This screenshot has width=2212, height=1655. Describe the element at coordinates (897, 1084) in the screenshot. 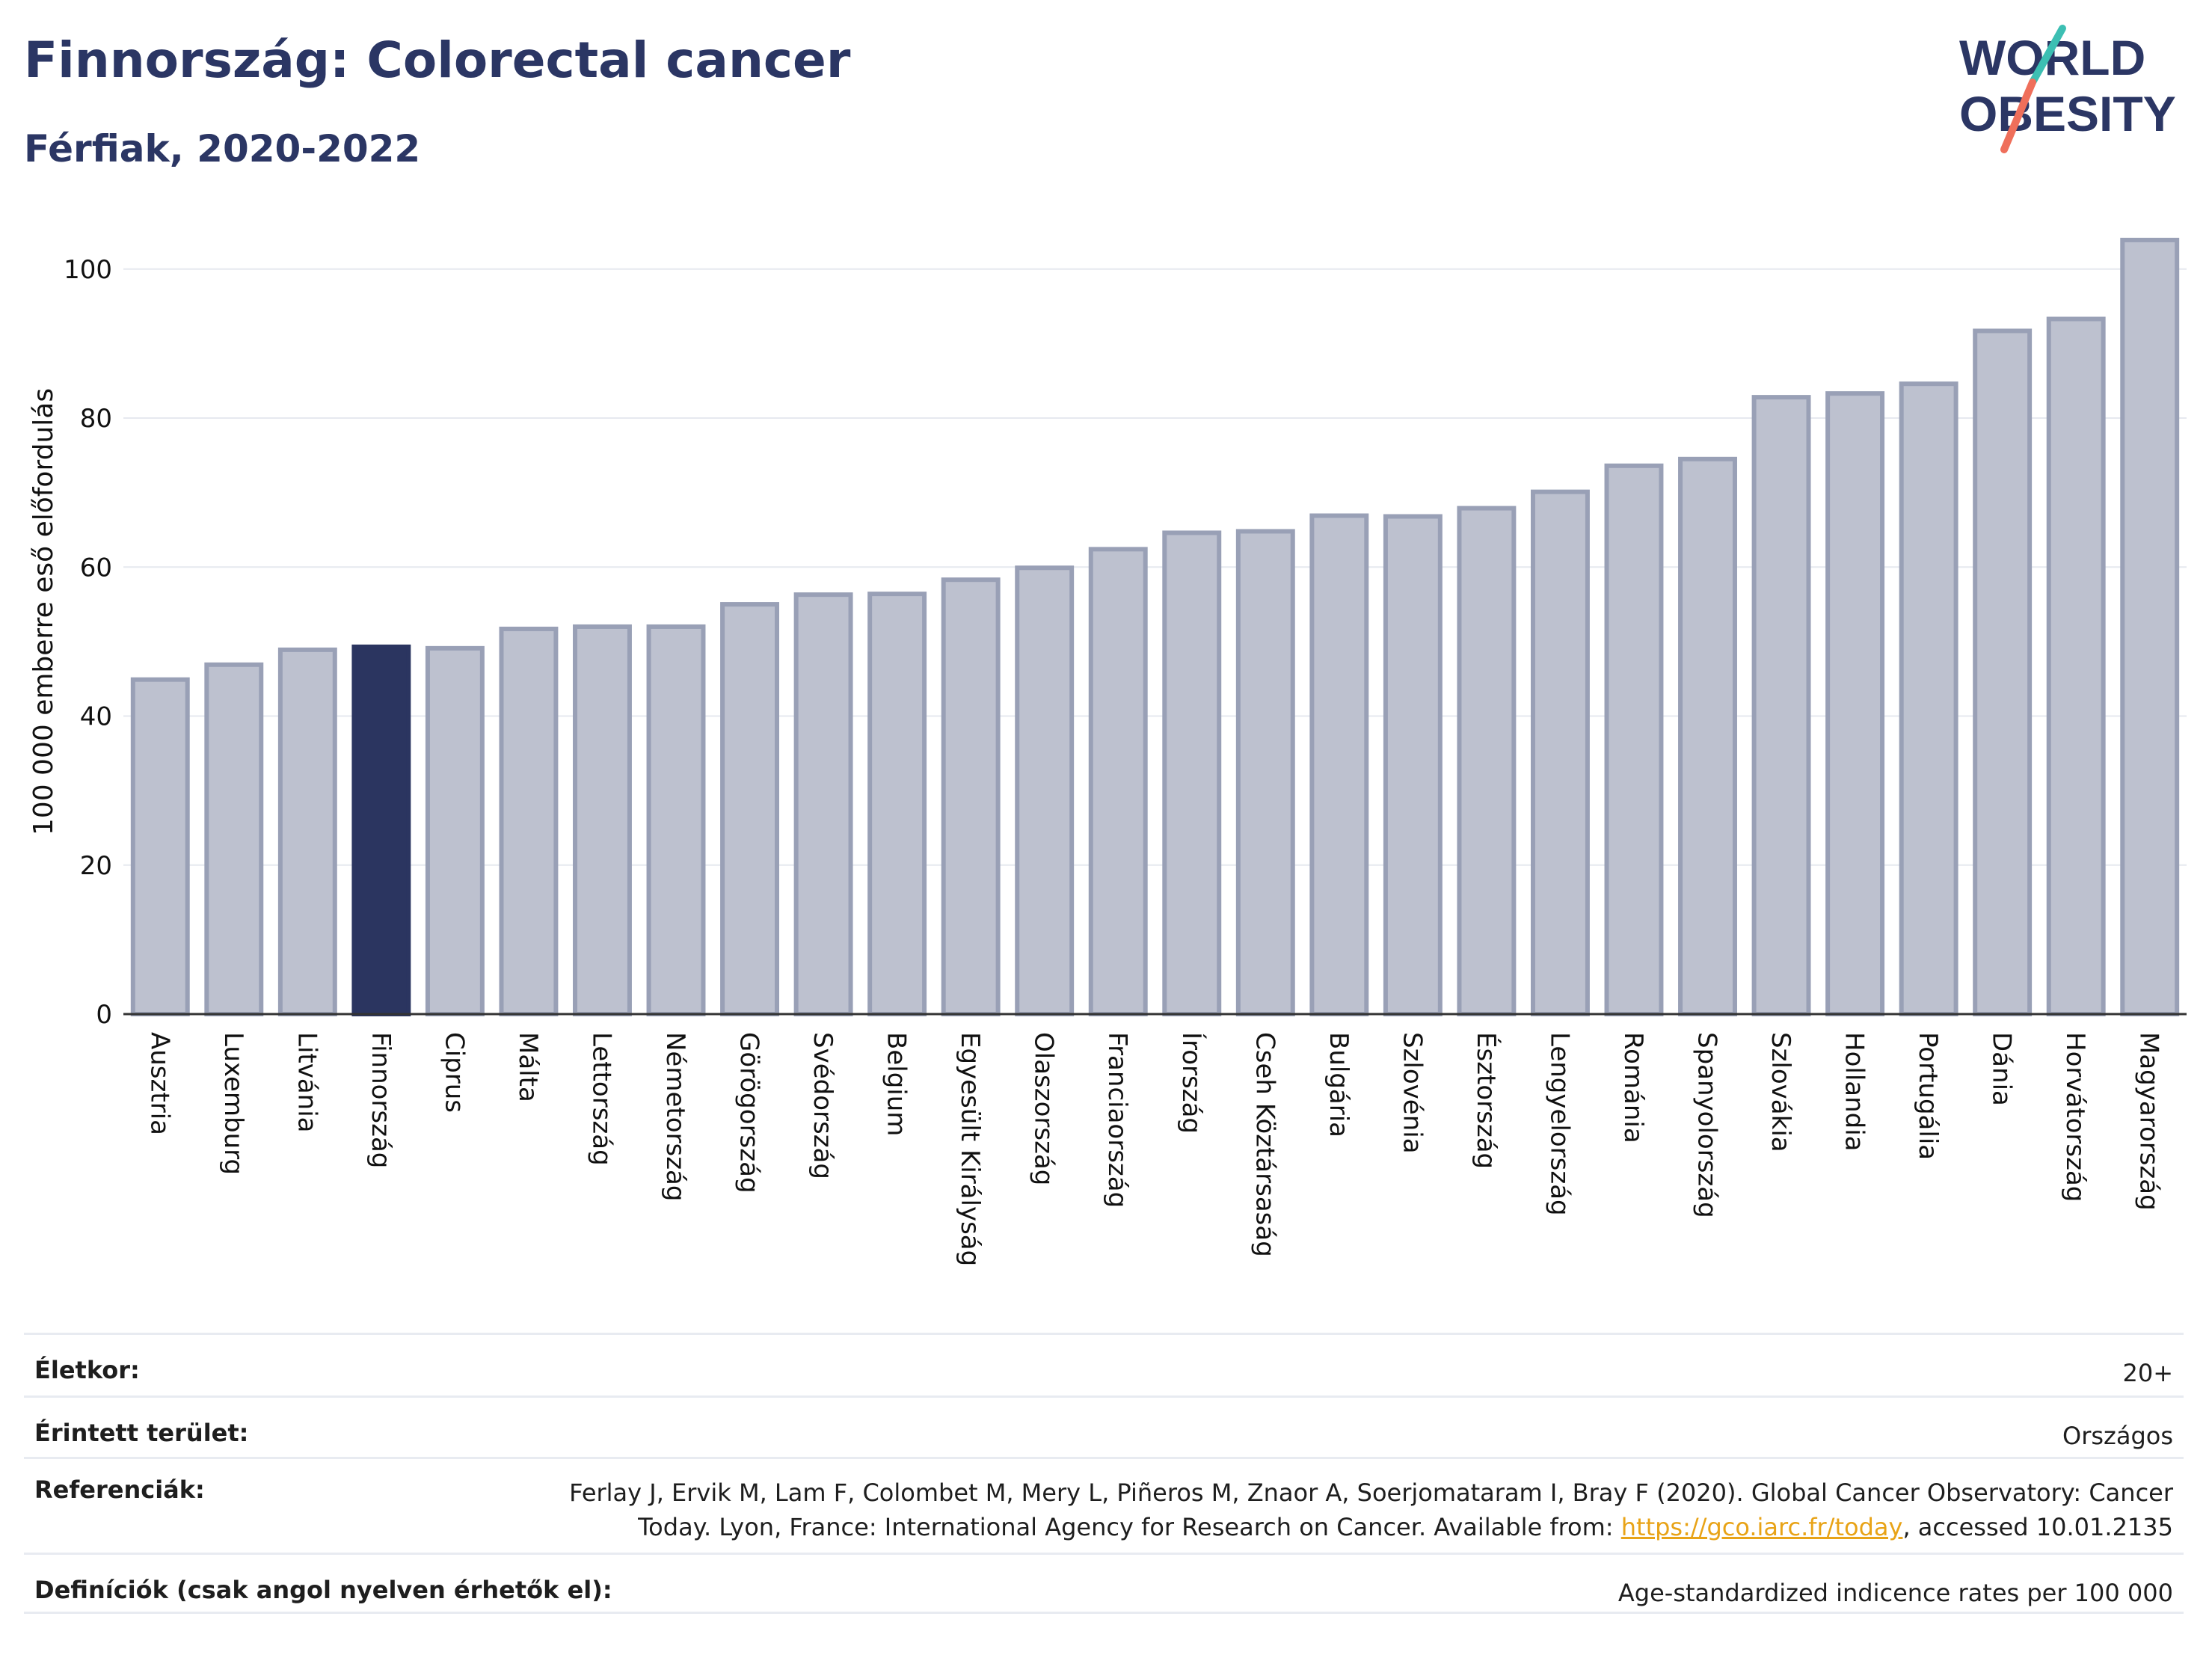

I see `x-tick-label: Belgium` at that location.